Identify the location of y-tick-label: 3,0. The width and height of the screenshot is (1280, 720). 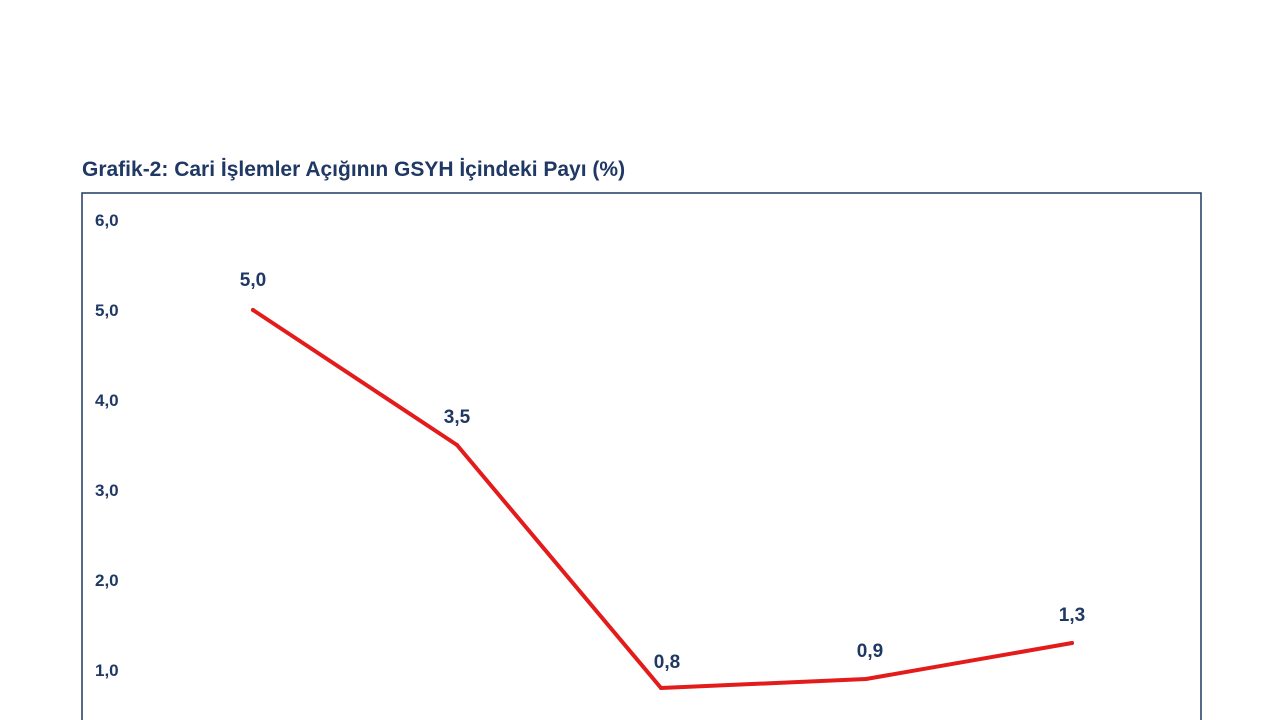
(107, 490).